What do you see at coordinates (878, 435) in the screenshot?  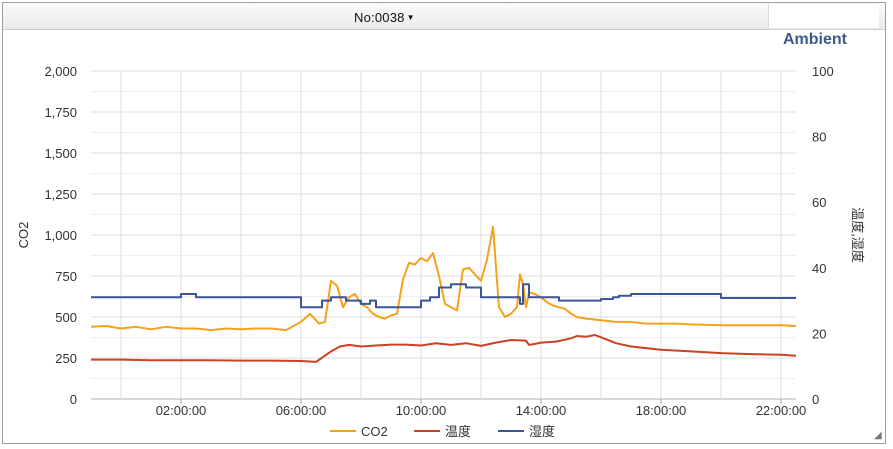 I see `resize-grip-icon: ◢` at bounding box center [878, 435].